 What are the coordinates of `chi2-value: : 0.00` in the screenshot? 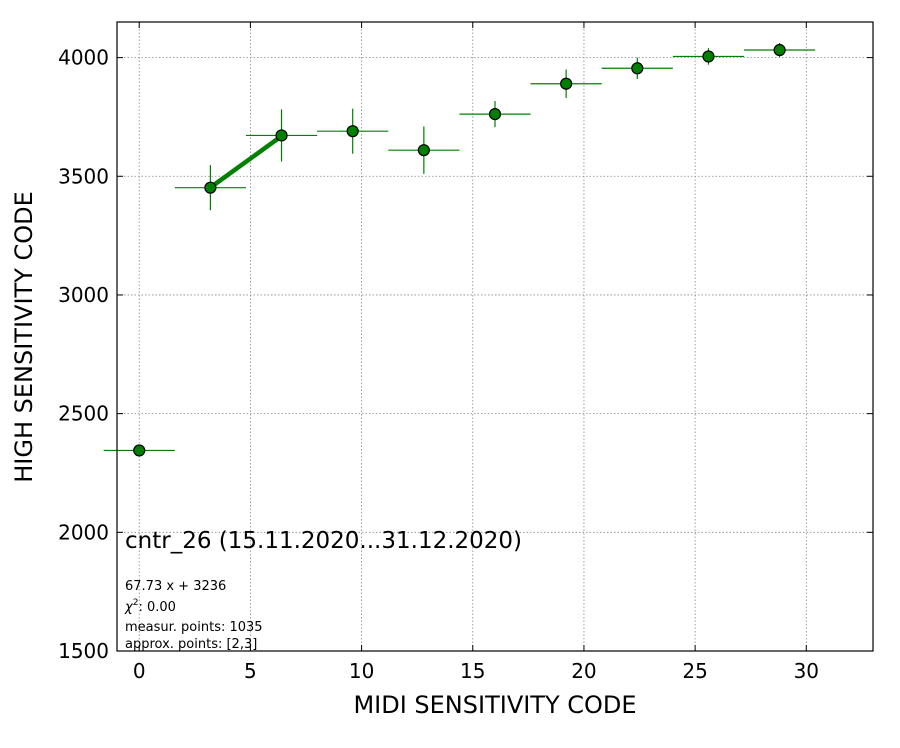 It's located at (156, 607).